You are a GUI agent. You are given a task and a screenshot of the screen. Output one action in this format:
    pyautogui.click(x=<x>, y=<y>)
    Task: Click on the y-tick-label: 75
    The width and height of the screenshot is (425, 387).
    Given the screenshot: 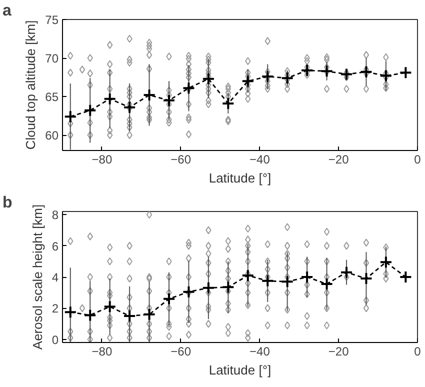 What is the action you would take?
    pyautogui.click(x=52, y=20)
    